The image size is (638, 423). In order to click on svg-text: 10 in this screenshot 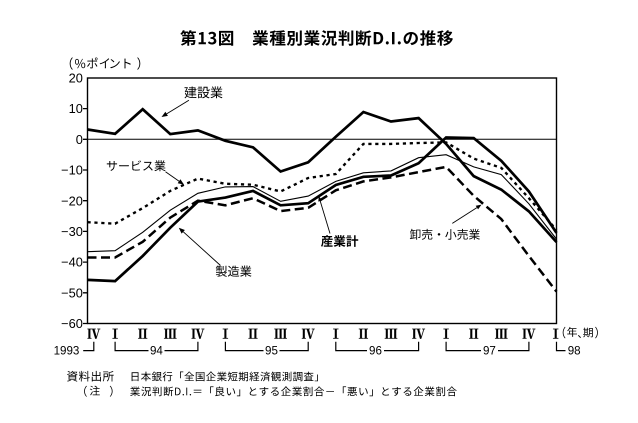, I will do `click(76, 108)`.